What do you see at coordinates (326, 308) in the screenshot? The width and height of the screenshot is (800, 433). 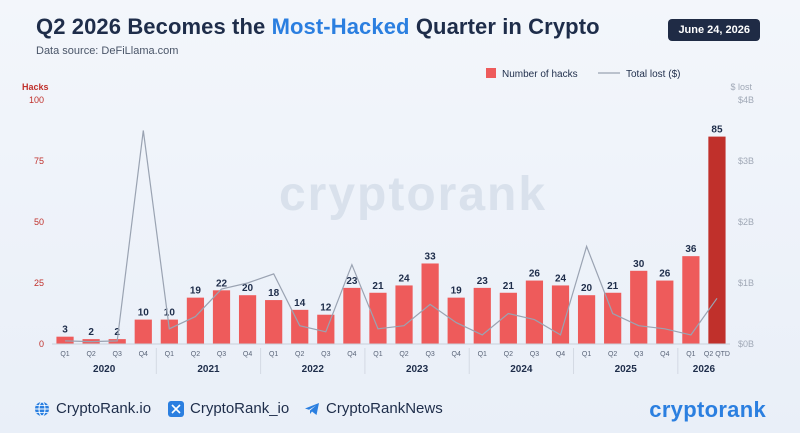 I see `bar-value-label: 12` at bounding box center [326, 308].